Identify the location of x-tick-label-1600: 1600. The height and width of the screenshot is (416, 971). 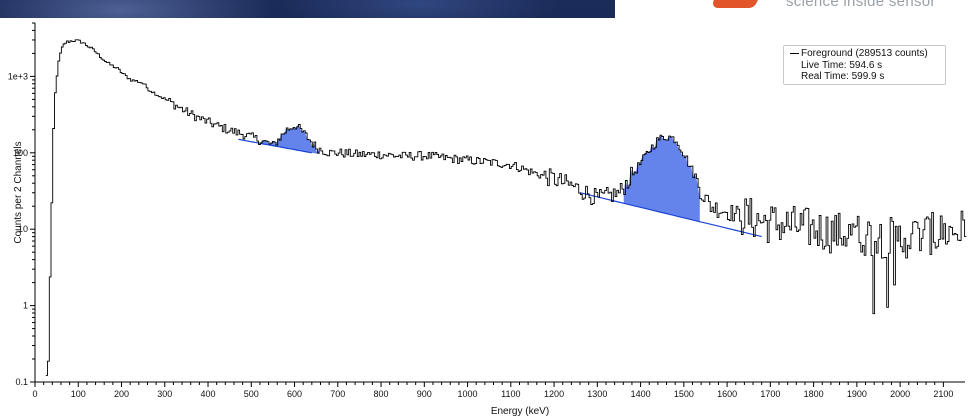
(727, 394).